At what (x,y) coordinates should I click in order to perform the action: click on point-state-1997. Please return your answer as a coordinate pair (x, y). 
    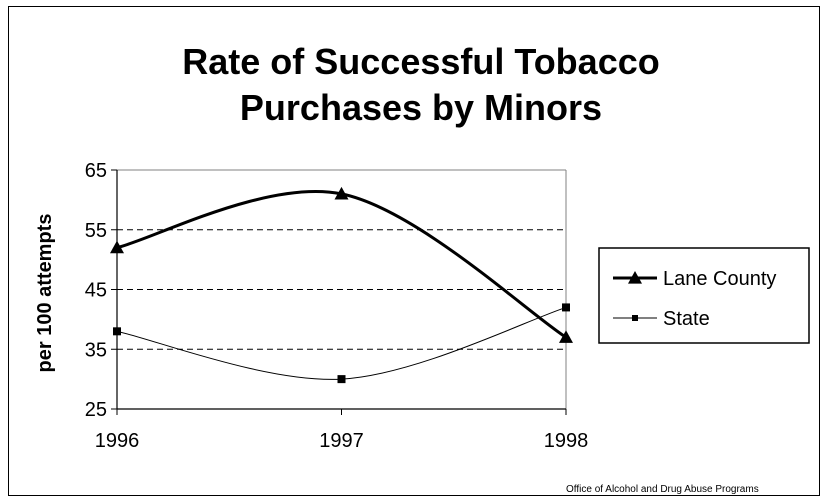
    Looking at the image, I should click on (341, 379).